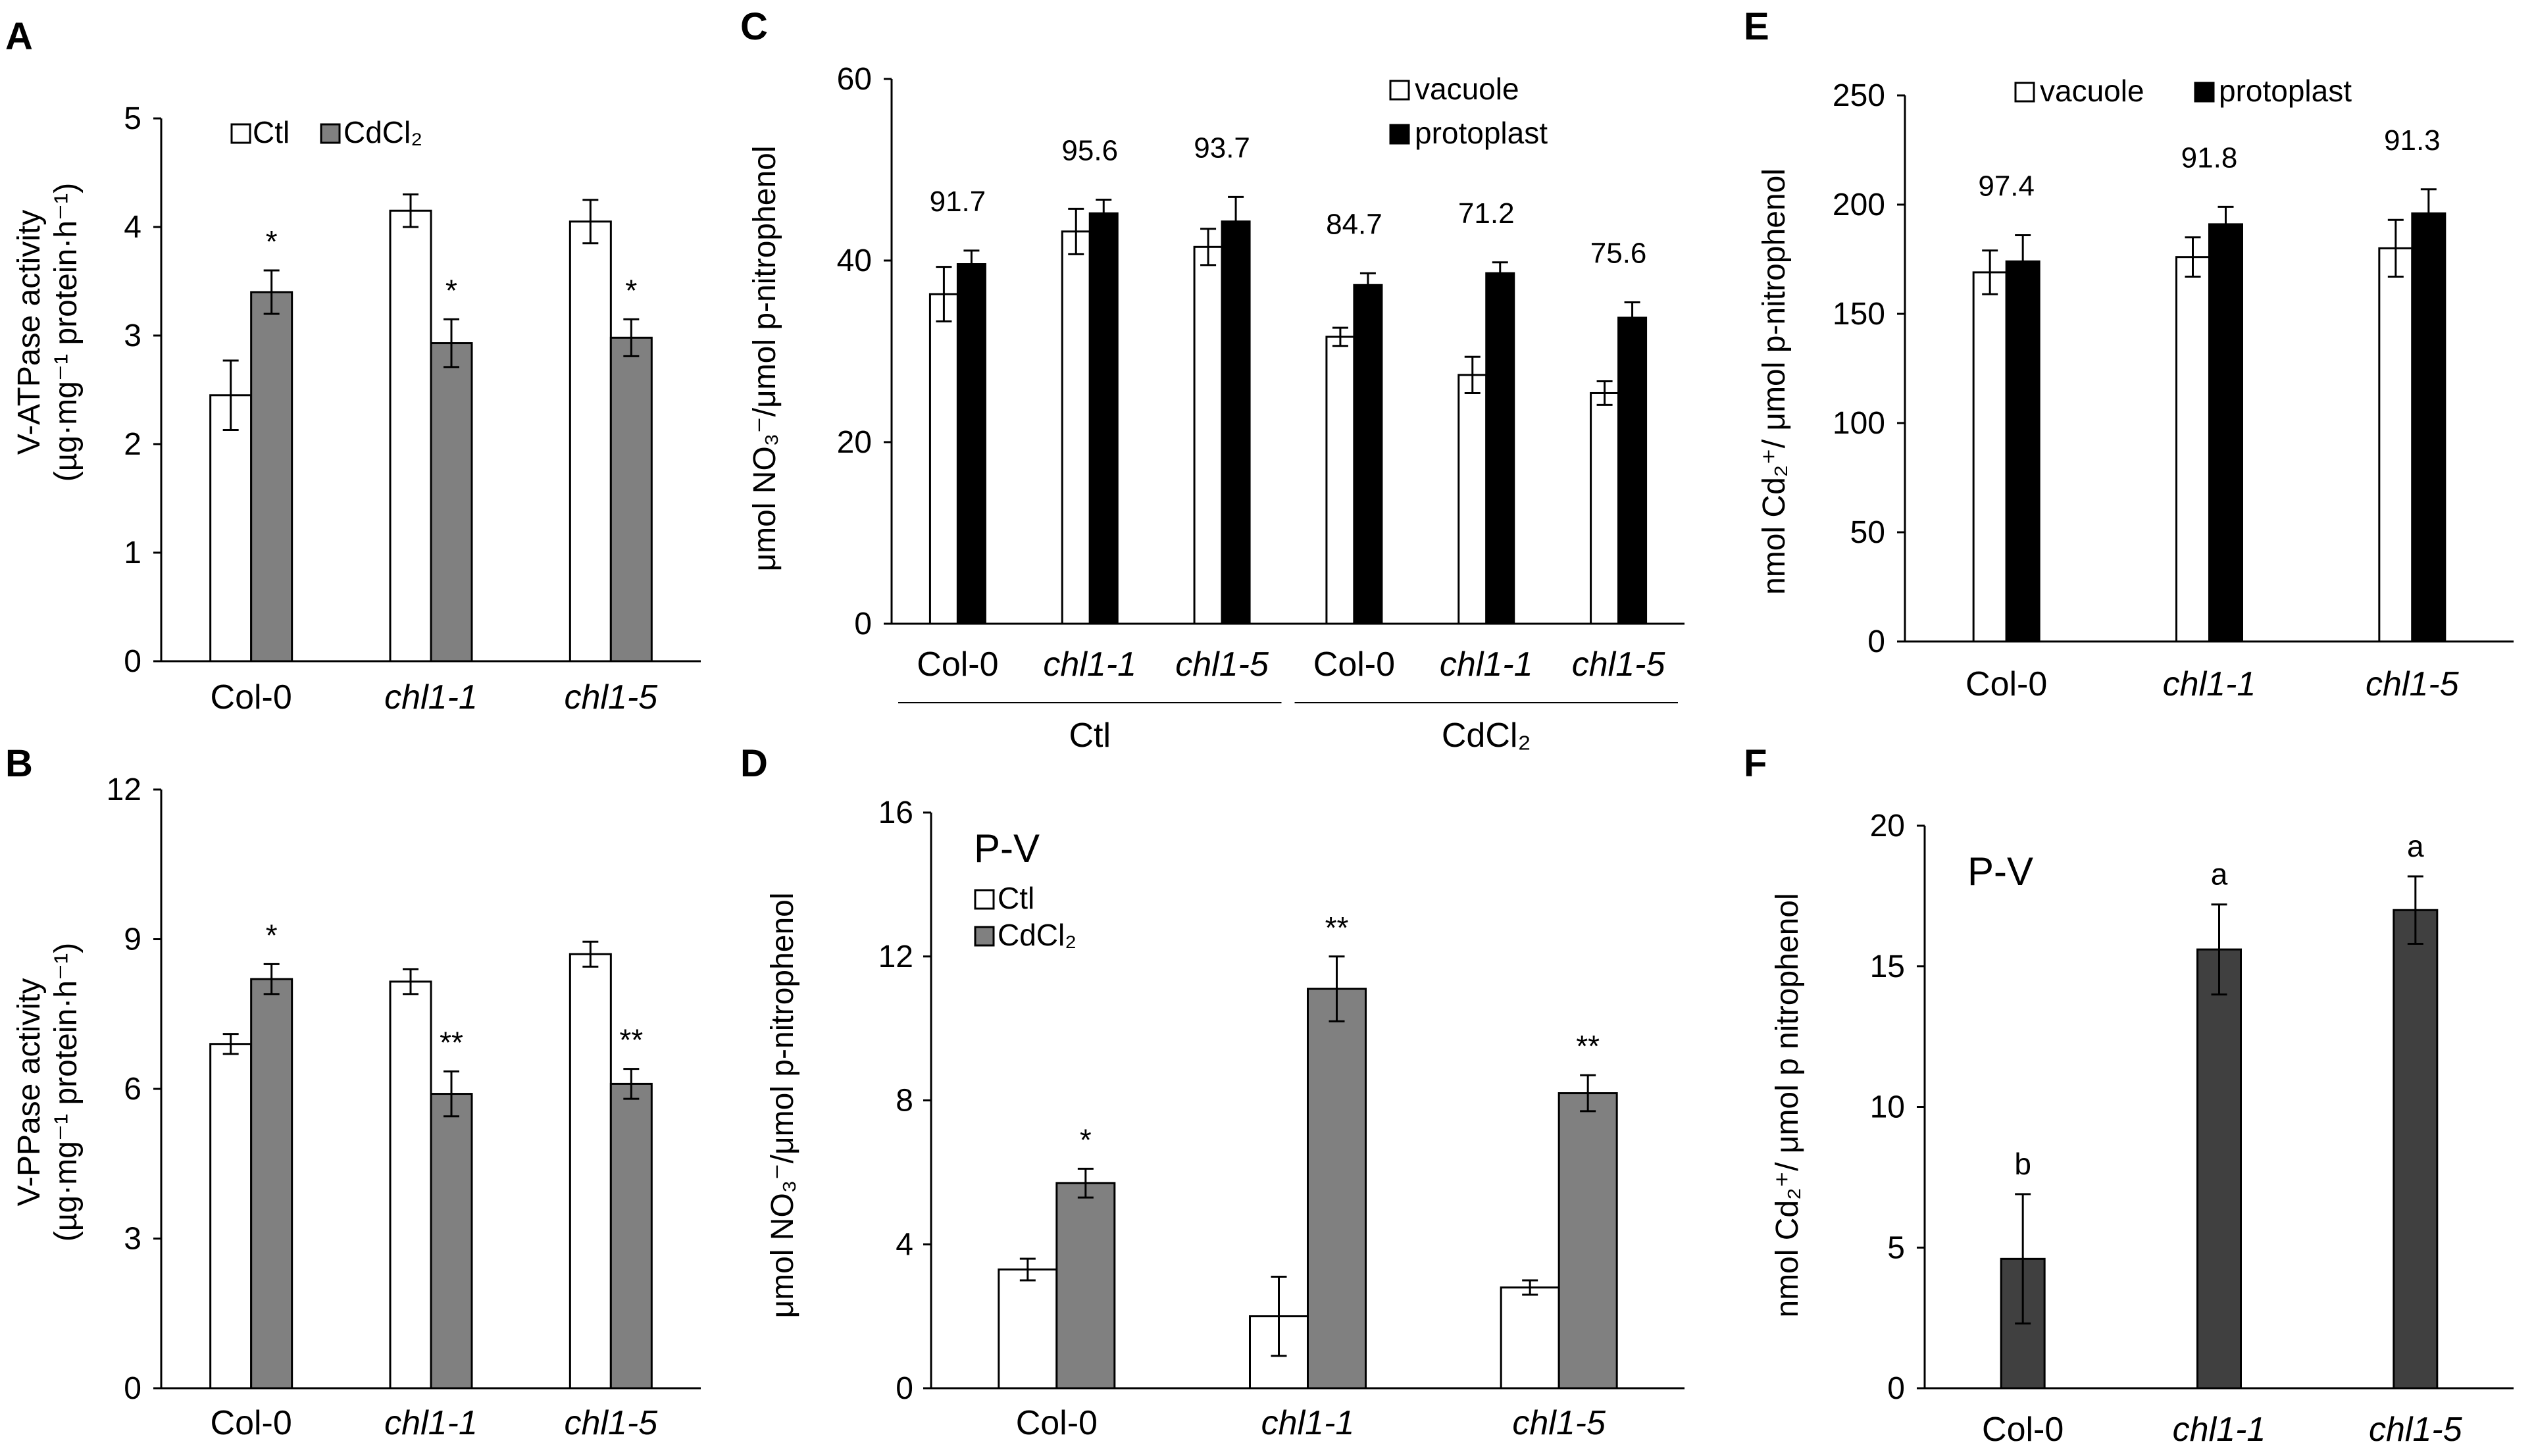  I want to click on data-label: 95.6, so click(1089, 151).